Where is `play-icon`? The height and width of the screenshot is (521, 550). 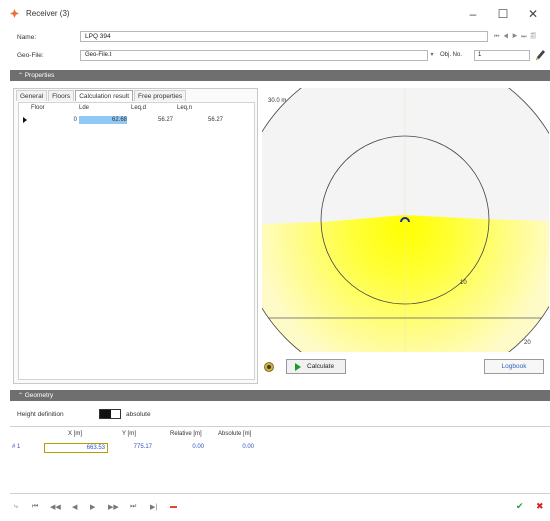 play-icon is located at coordinates (298, 367).